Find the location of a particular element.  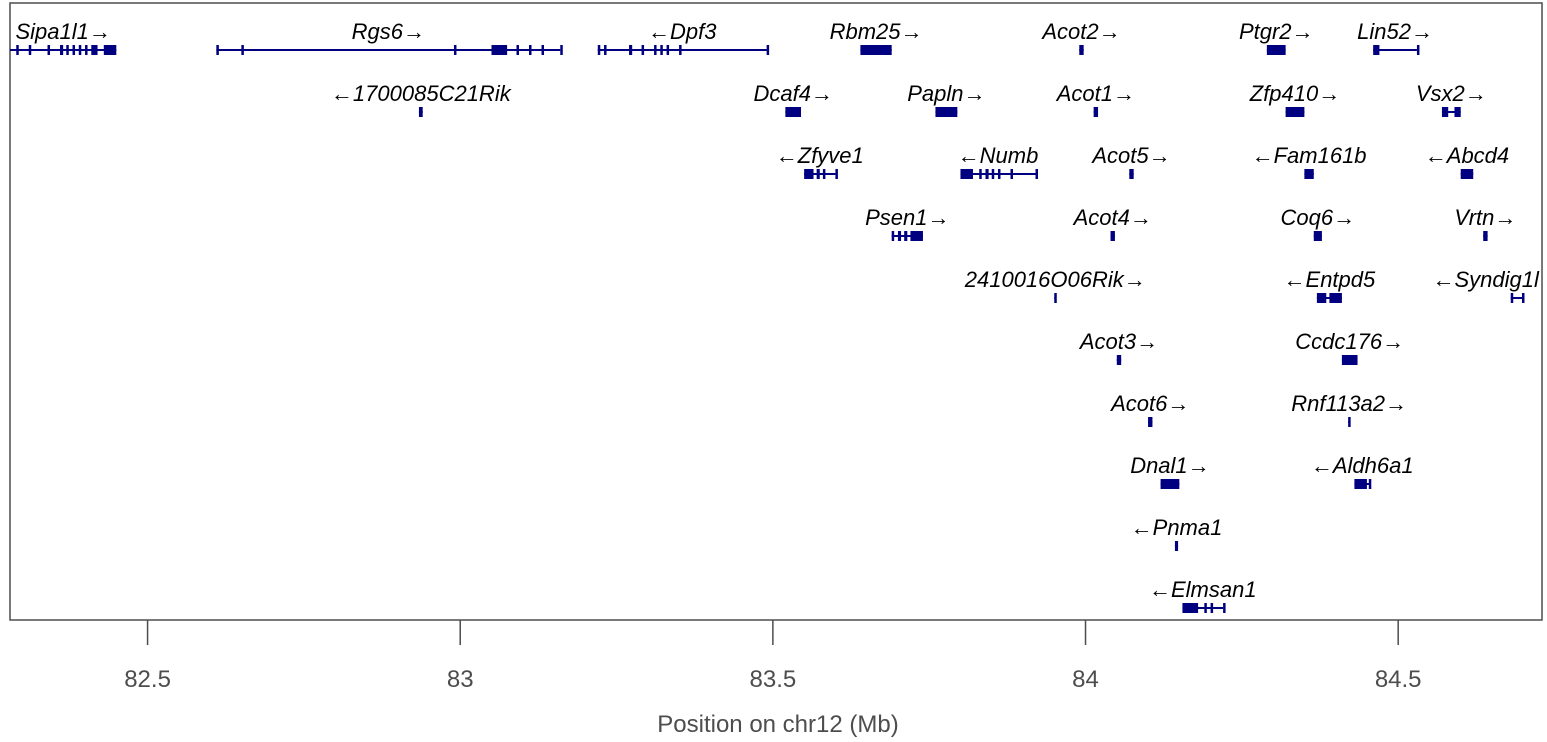

gene-entpd5: ←Entpd5 is located at coordinates (1330, 285).